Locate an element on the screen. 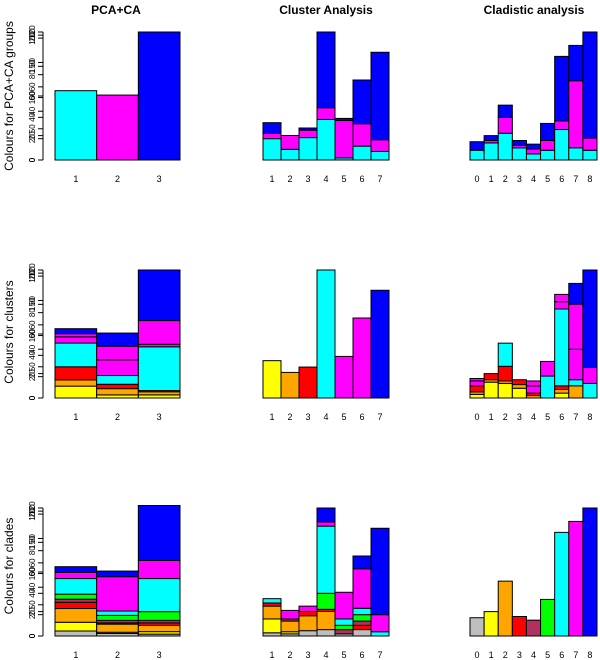 This screenshot has height=660, width=600. y-tick-label: 40 is located at coordinates (32, 110).